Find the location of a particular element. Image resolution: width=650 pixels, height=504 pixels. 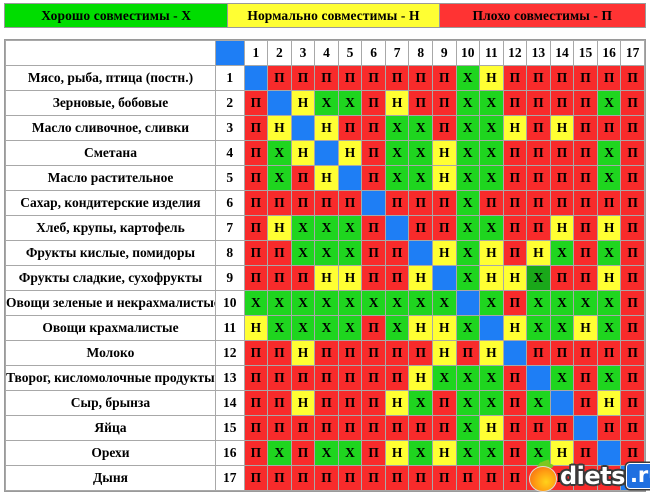

cell-r17-c3: П is located at coordinates (303, 478).